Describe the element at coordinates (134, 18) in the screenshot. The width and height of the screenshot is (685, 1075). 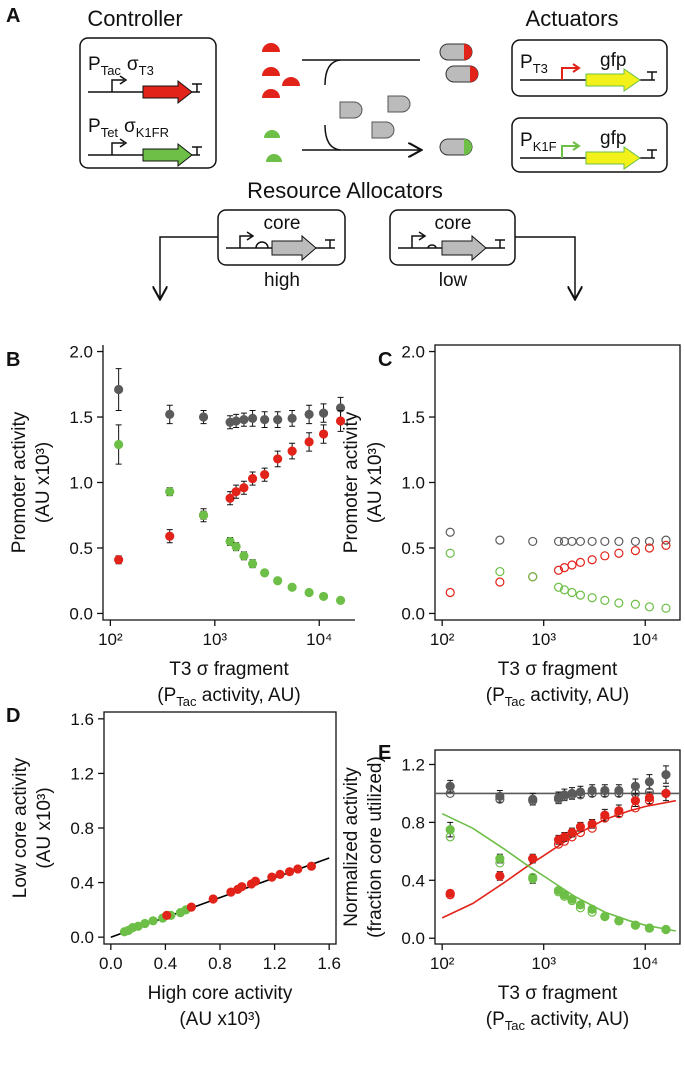
I see `controller-title: Controller` at that location.